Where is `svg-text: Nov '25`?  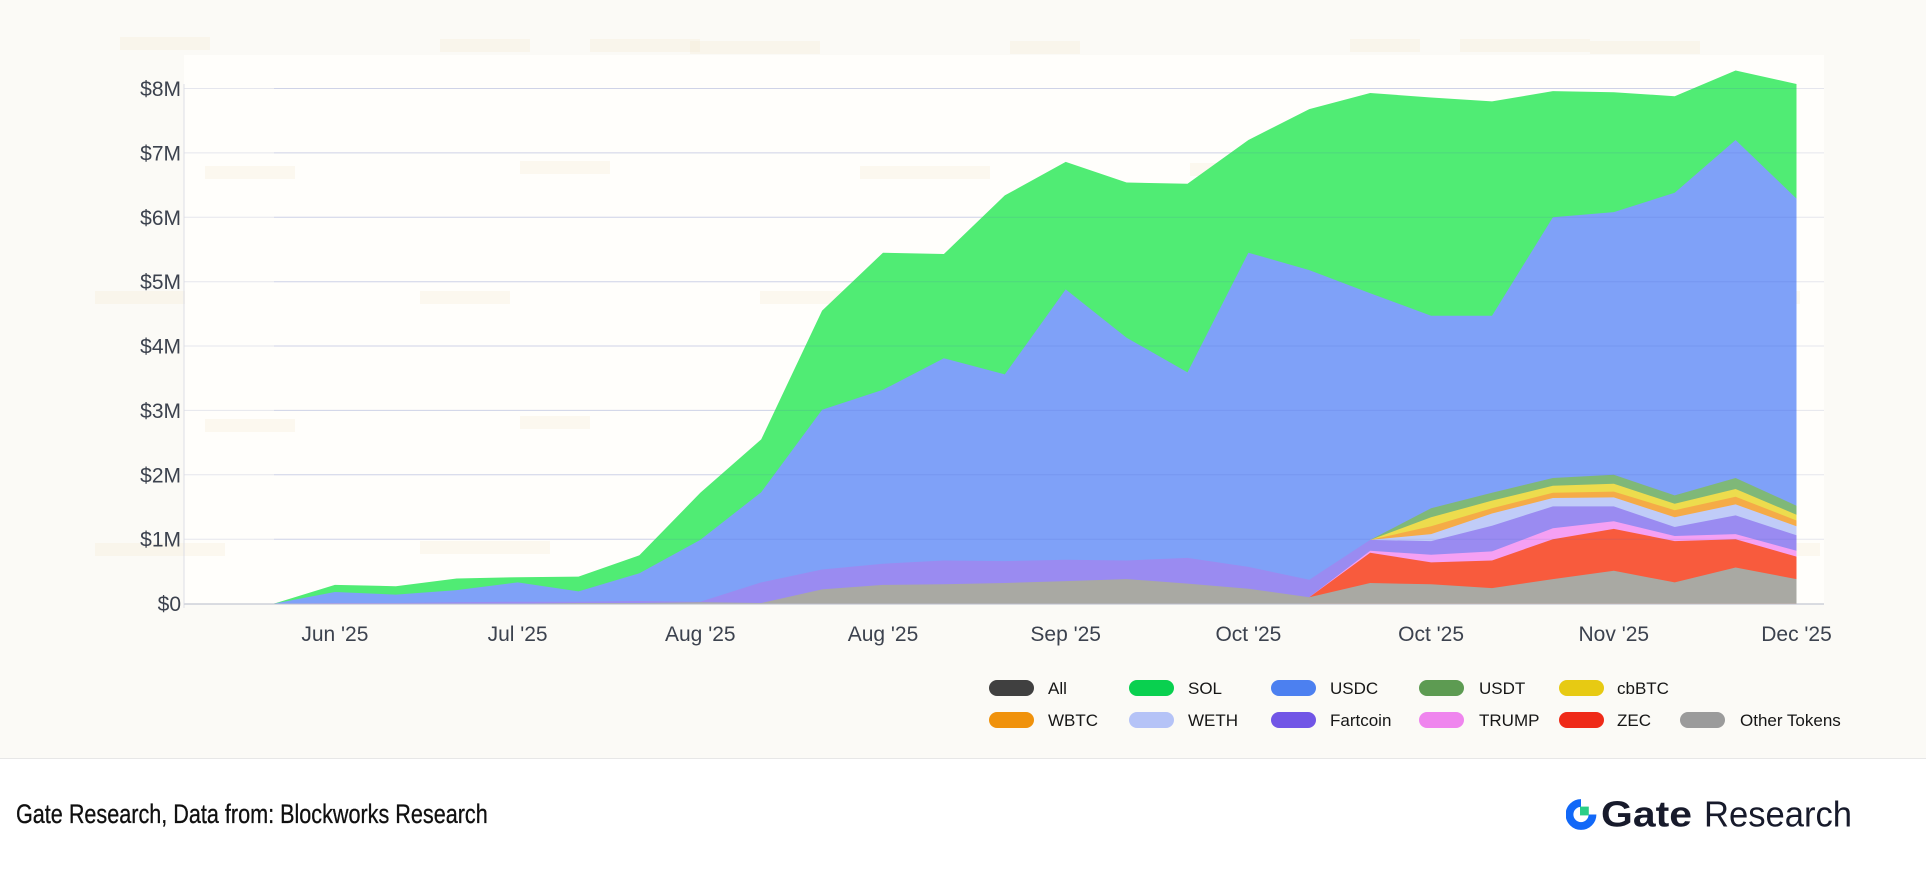
svg-text: Nov '25 is located at coordinates (1614, 634).